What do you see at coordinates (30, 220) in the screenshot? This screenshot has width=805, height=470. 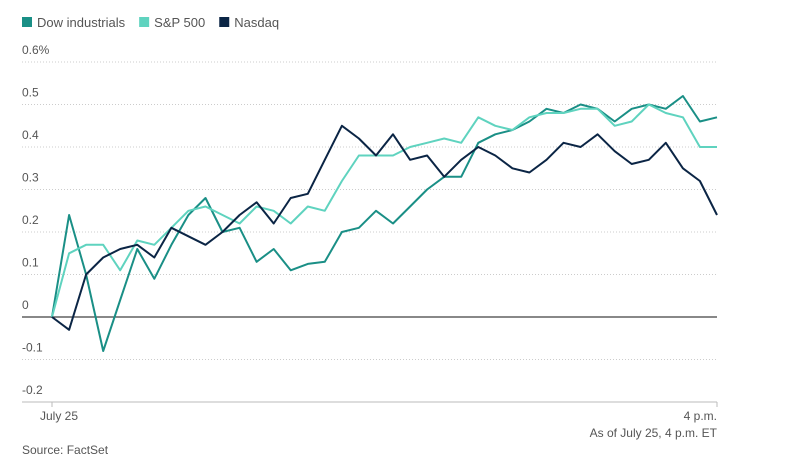 I see `y-tick-label: 0.2` at bounding box center [30, 220].